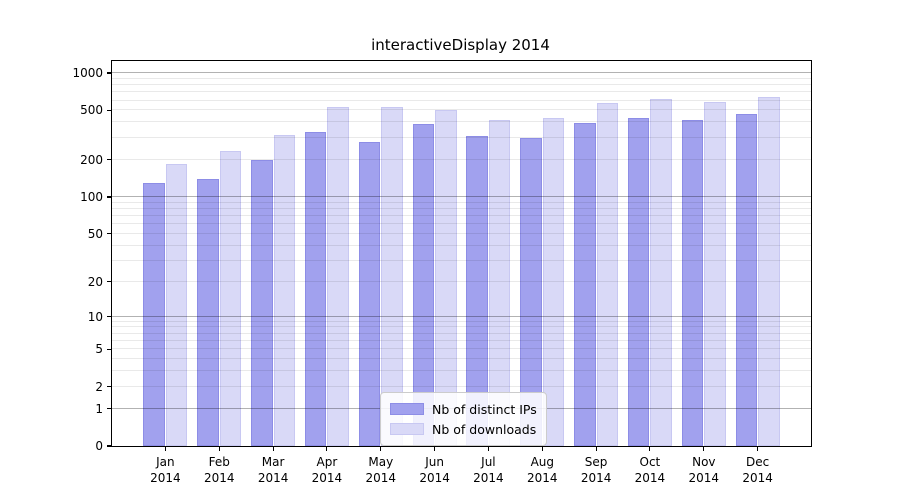 This screenshot has width=900, height=500. What do you see at coordinates (434, 470) in the screenshot?
I see `x-tick-label-jun-2014: Jun 2014` at bounding box center [434, 470].